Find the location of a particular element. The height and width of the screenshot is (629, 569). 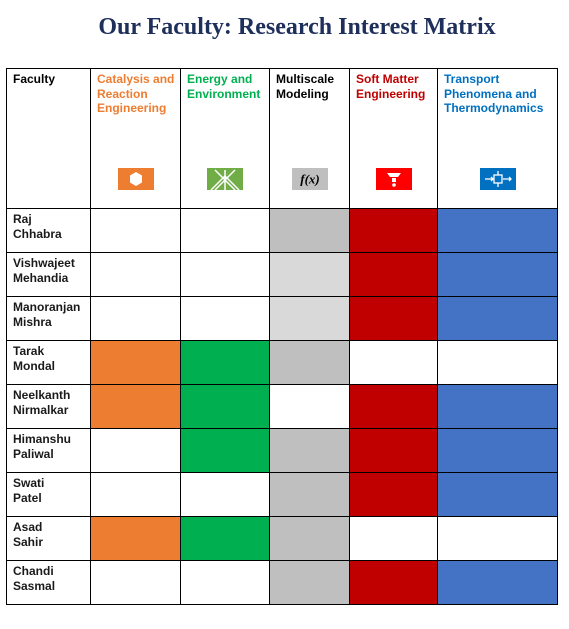

faculty-last-name: Mehandia is located at coordinates (41, 278).